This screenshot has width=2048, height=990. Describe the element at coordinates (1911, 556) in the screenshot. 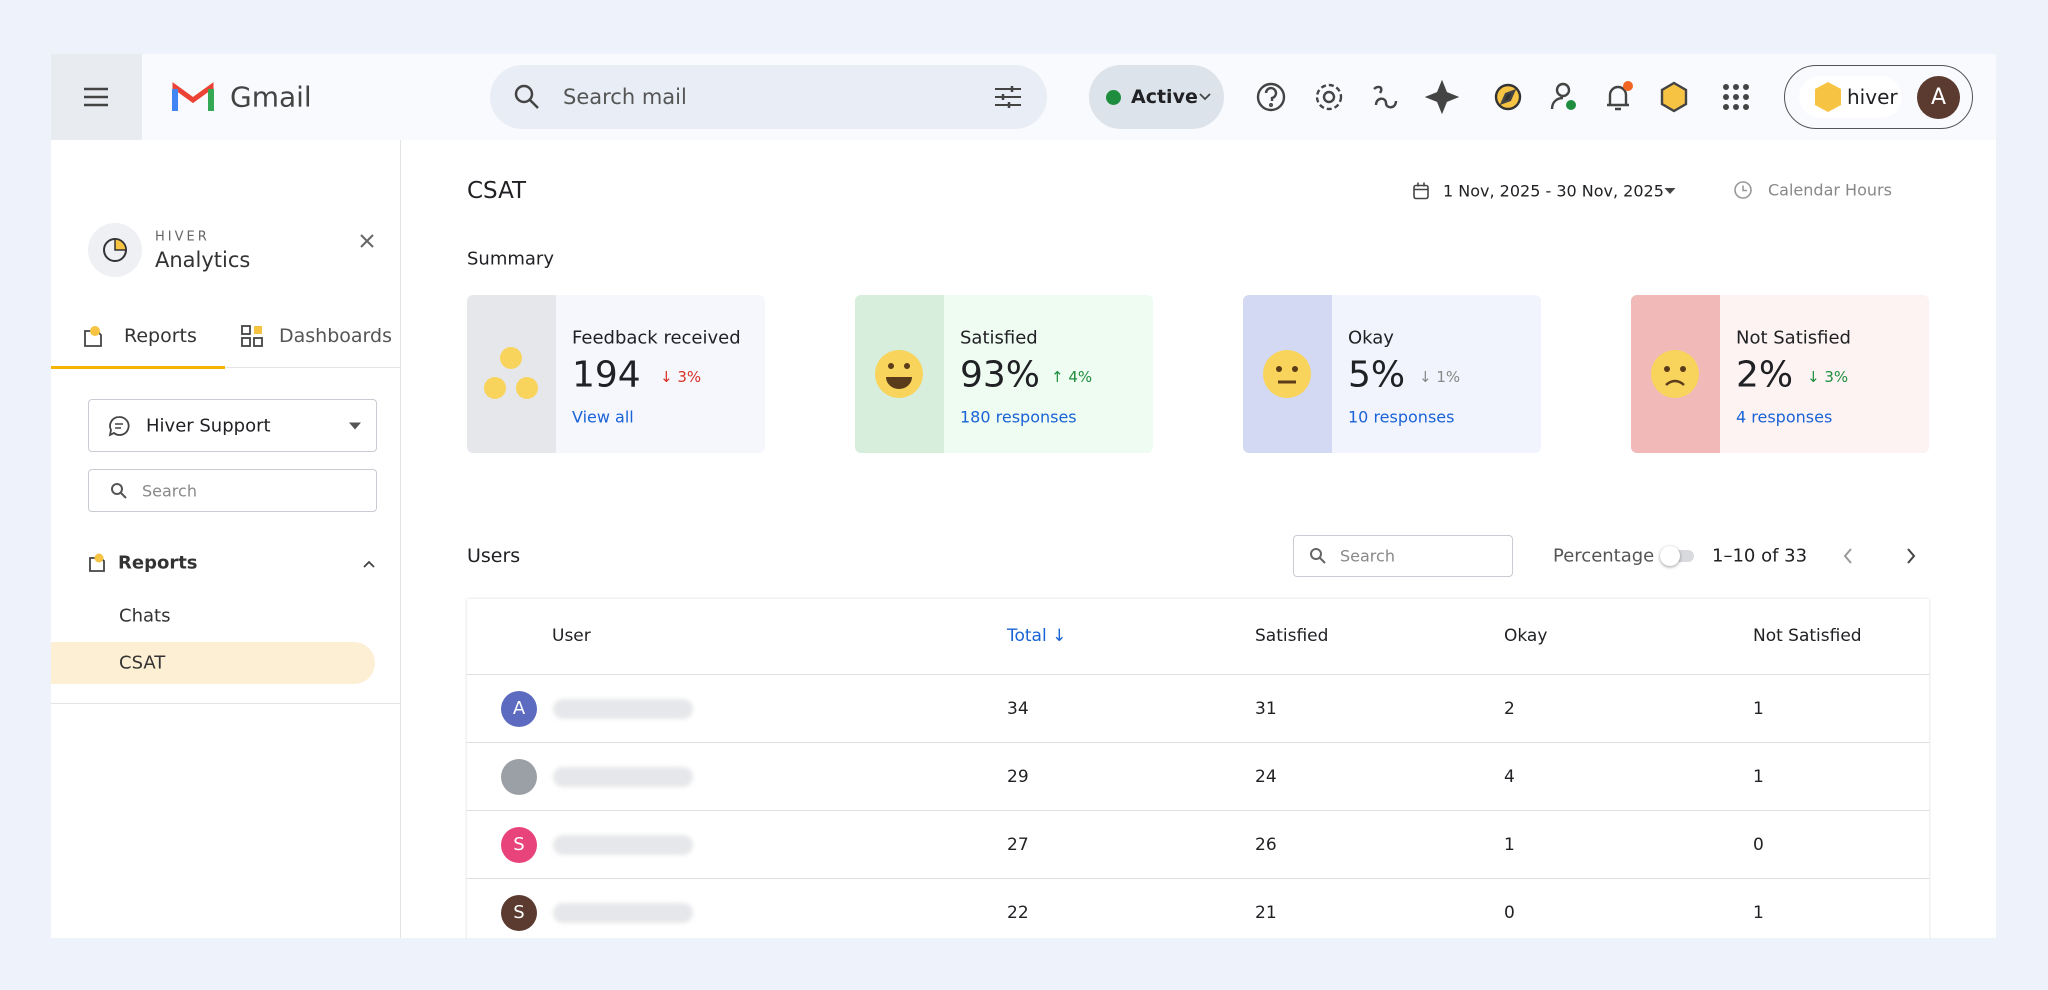

I see `next-page` at that location.